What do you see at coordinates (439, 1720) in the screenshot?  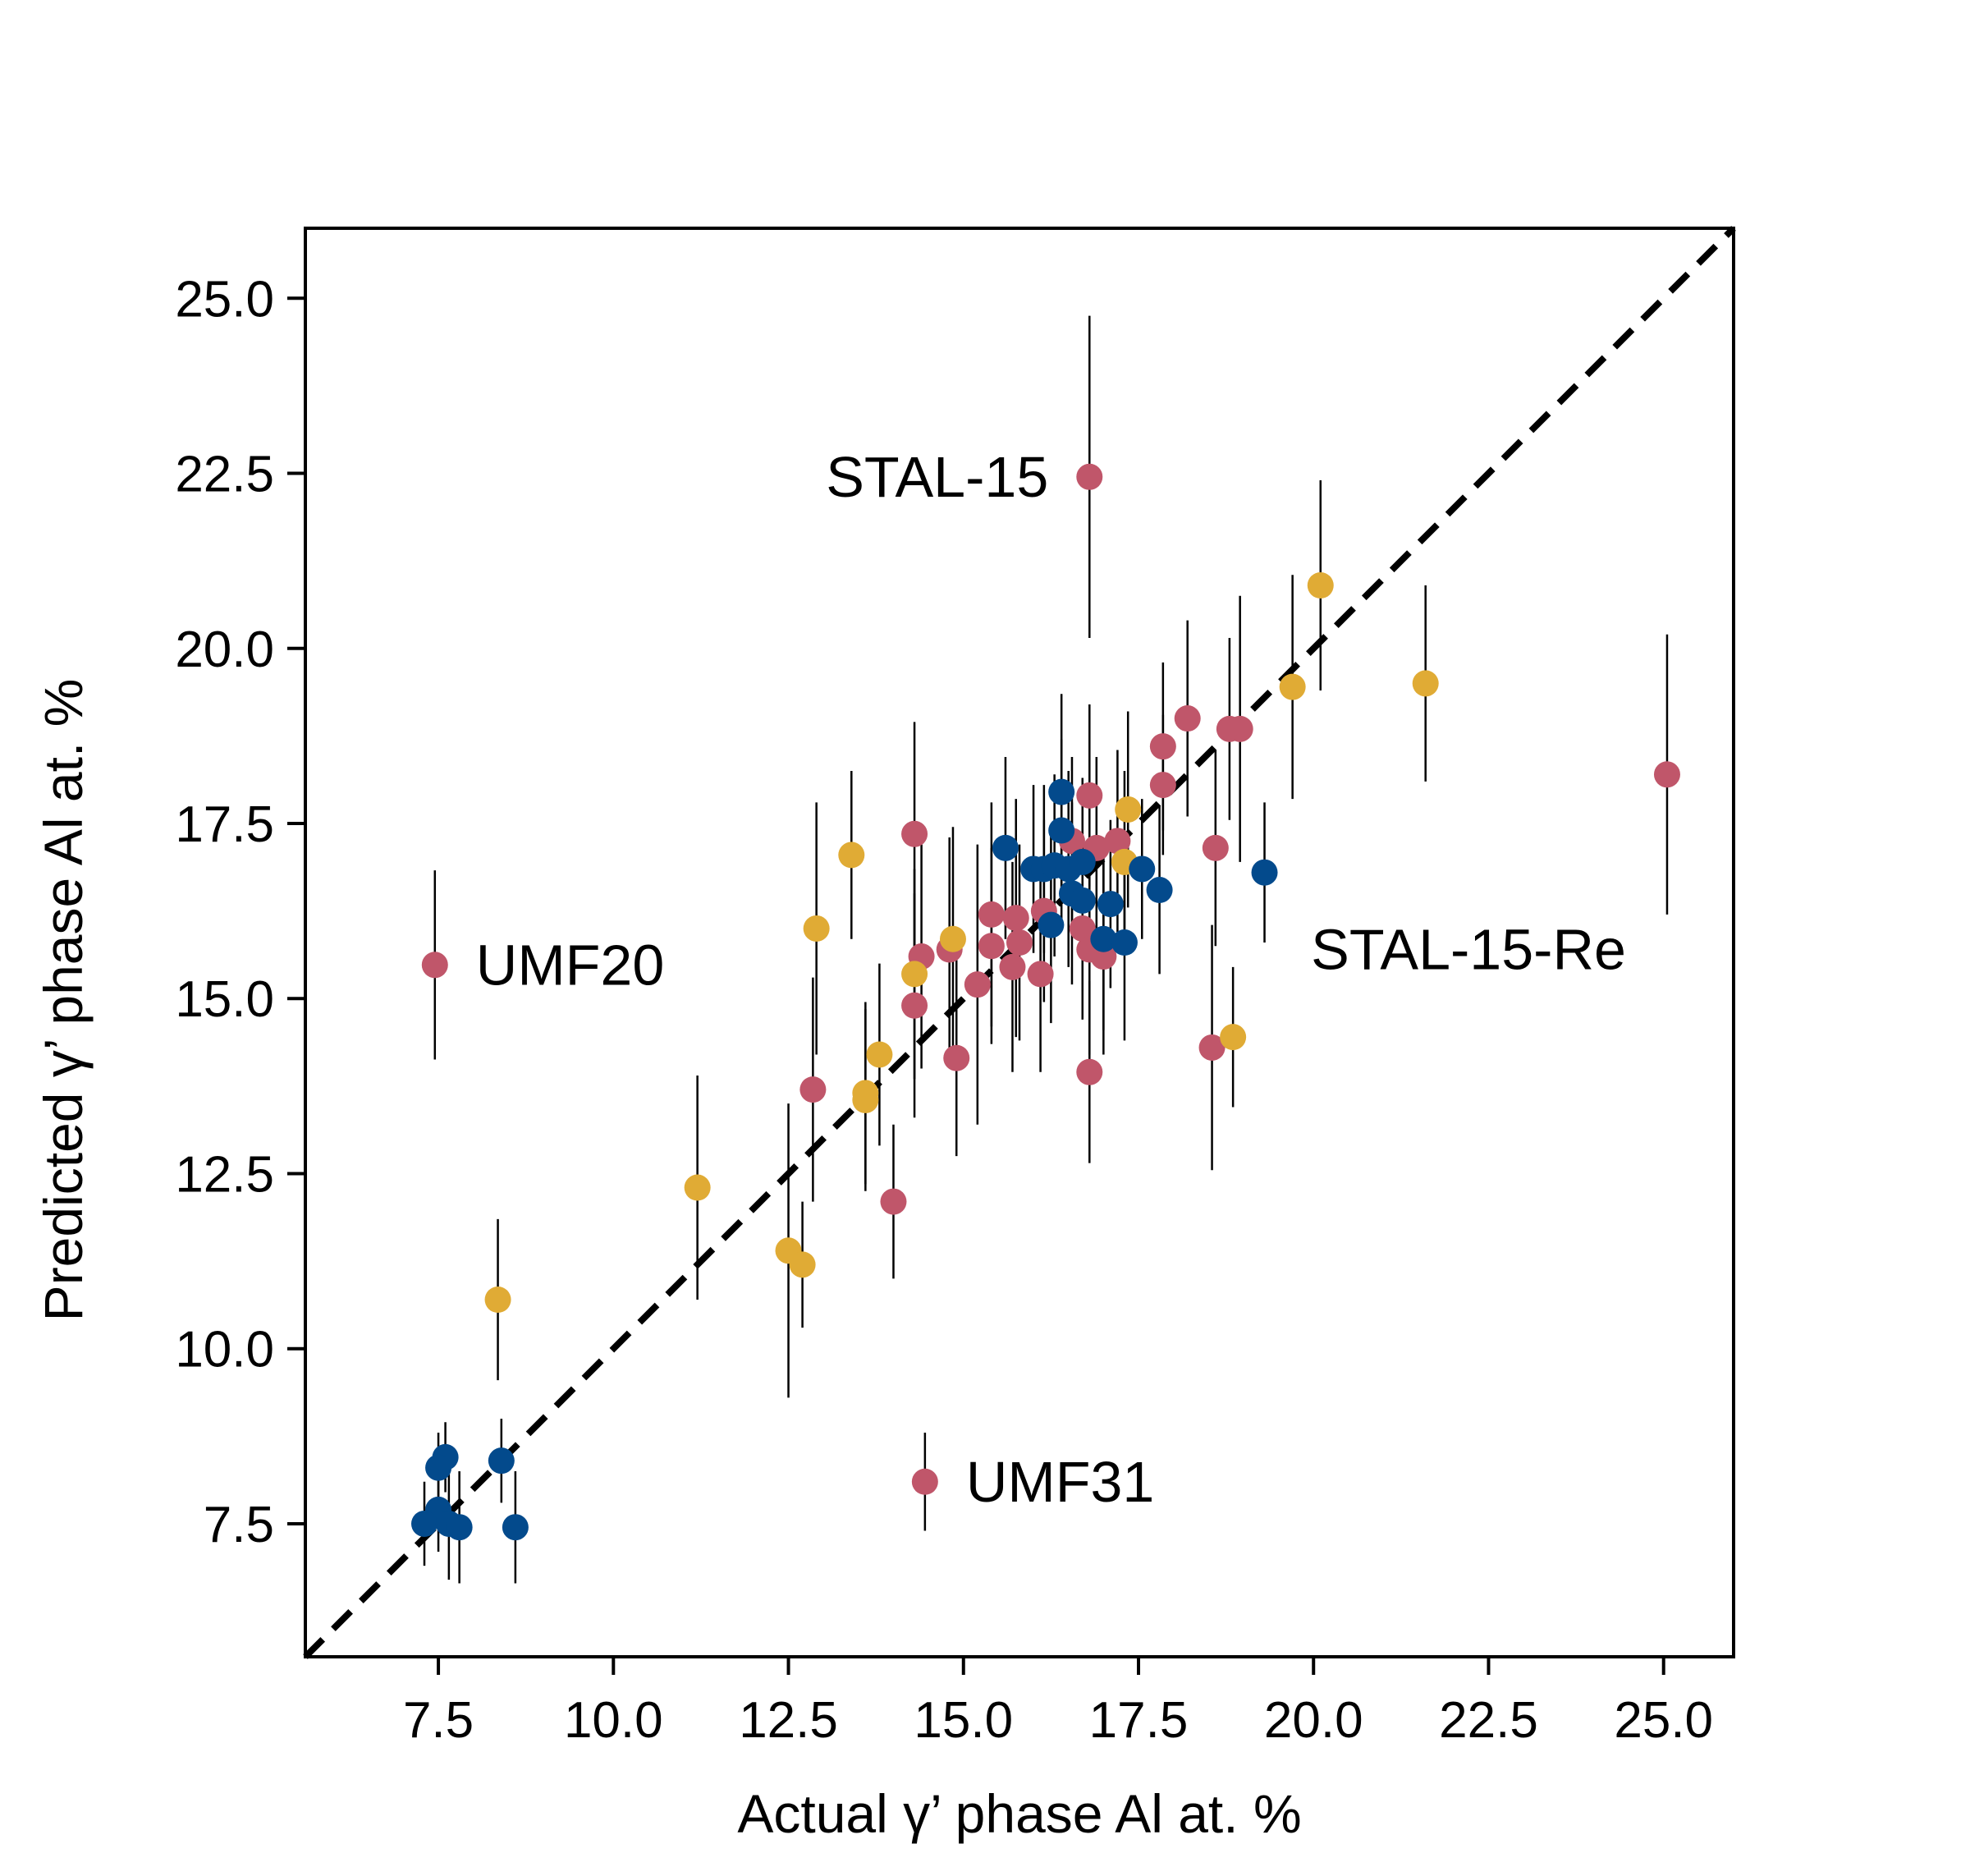 I see `x-tick-label: 7.5` at bounding box center [439, 1720].